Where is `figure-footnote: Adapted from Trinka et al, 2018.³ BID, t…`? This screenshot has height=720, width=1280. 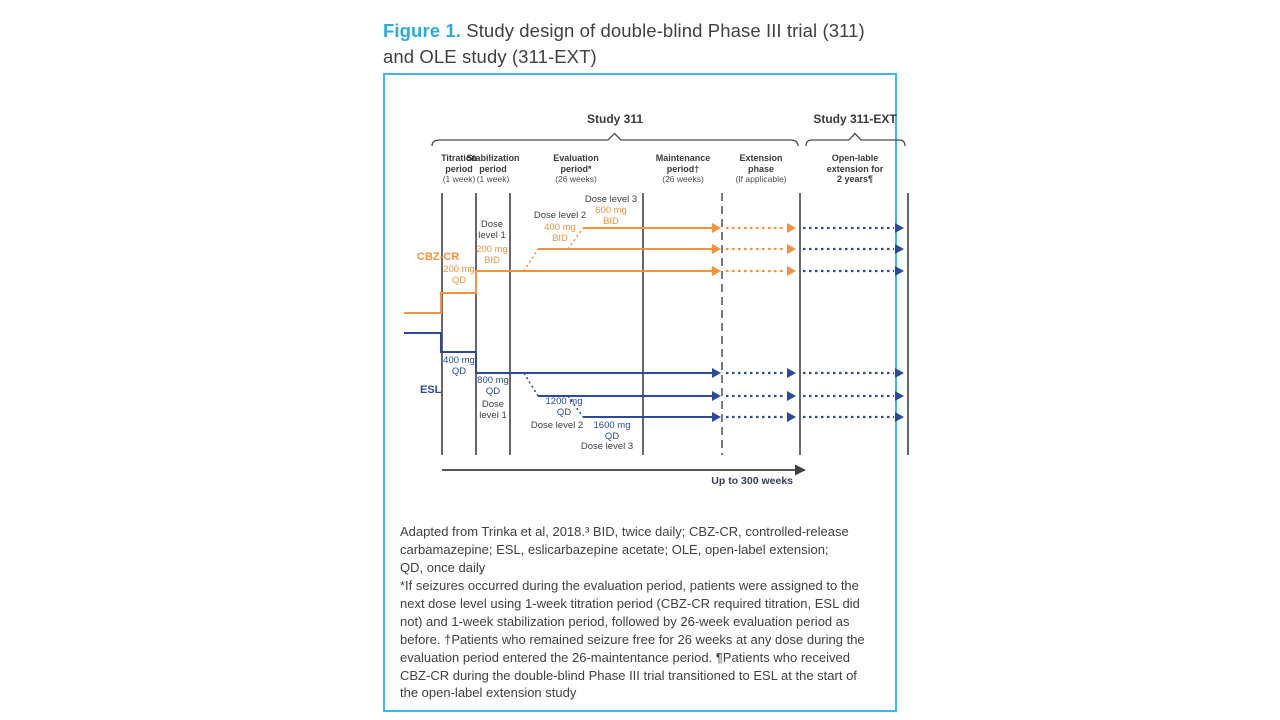 figure-footnote: Adapted from Trinka et al, 2018.³ BID, t… is located at coordinates (632, 612).